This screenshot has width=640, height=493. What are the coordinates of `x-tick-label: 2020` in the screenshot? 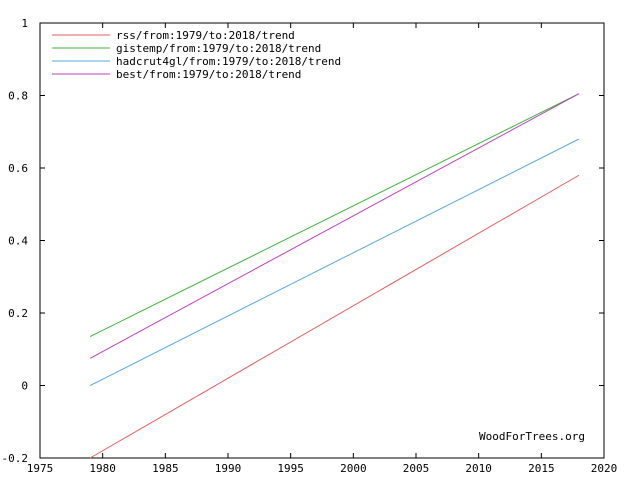 It's located at (604, 468).